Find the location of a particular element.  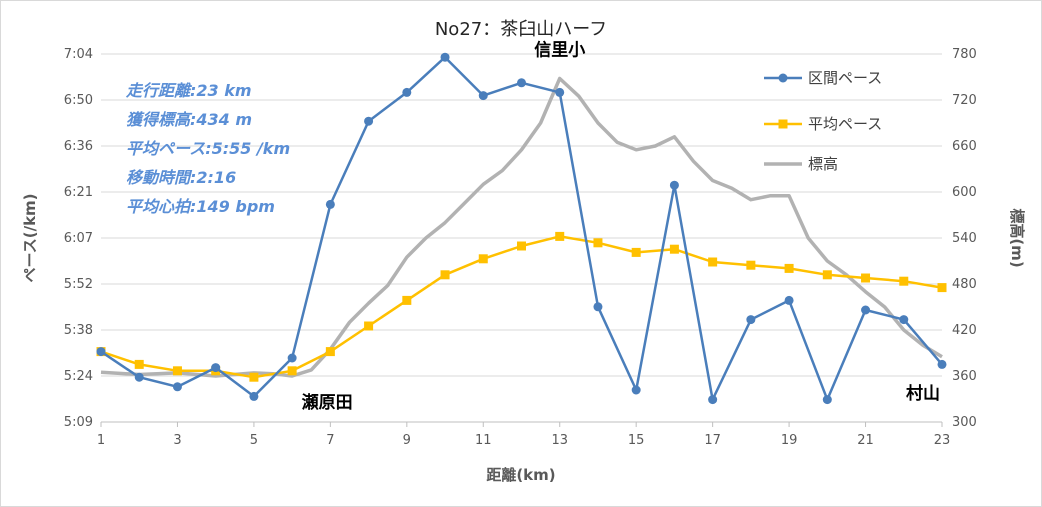

x-tick-label: 21 is located at coordinates (865, 440).